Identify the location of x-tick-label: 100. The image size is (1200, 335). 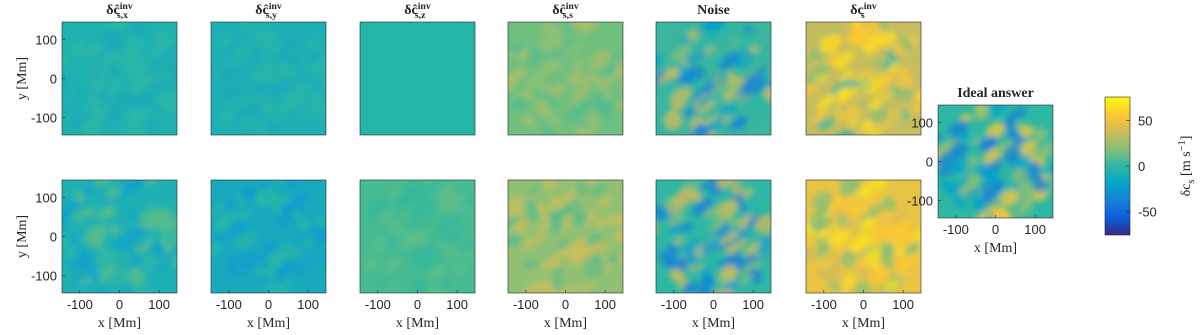
(753, 304).